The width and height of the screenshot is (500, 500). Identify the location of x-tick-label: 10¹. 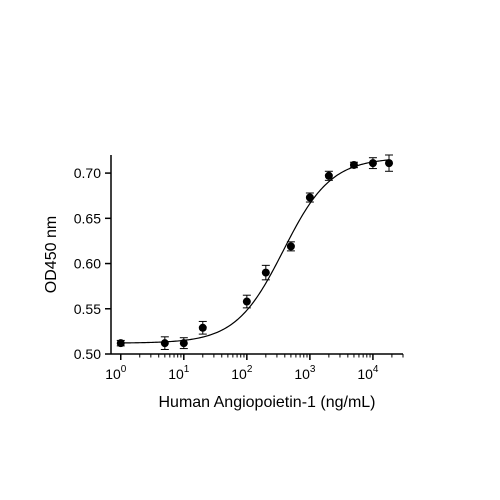
(179, 373).